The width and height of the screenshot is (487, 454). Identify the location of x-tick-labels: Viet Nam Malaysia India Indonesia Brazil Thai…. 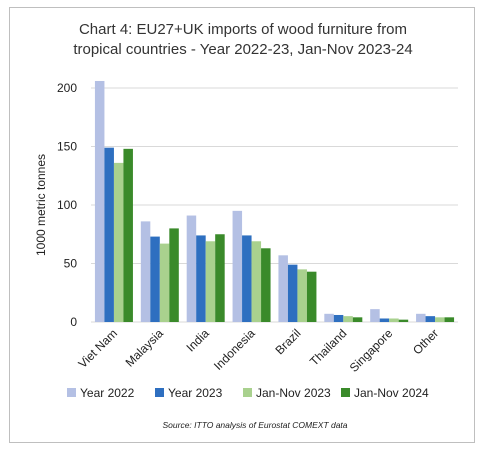
(258, 350).